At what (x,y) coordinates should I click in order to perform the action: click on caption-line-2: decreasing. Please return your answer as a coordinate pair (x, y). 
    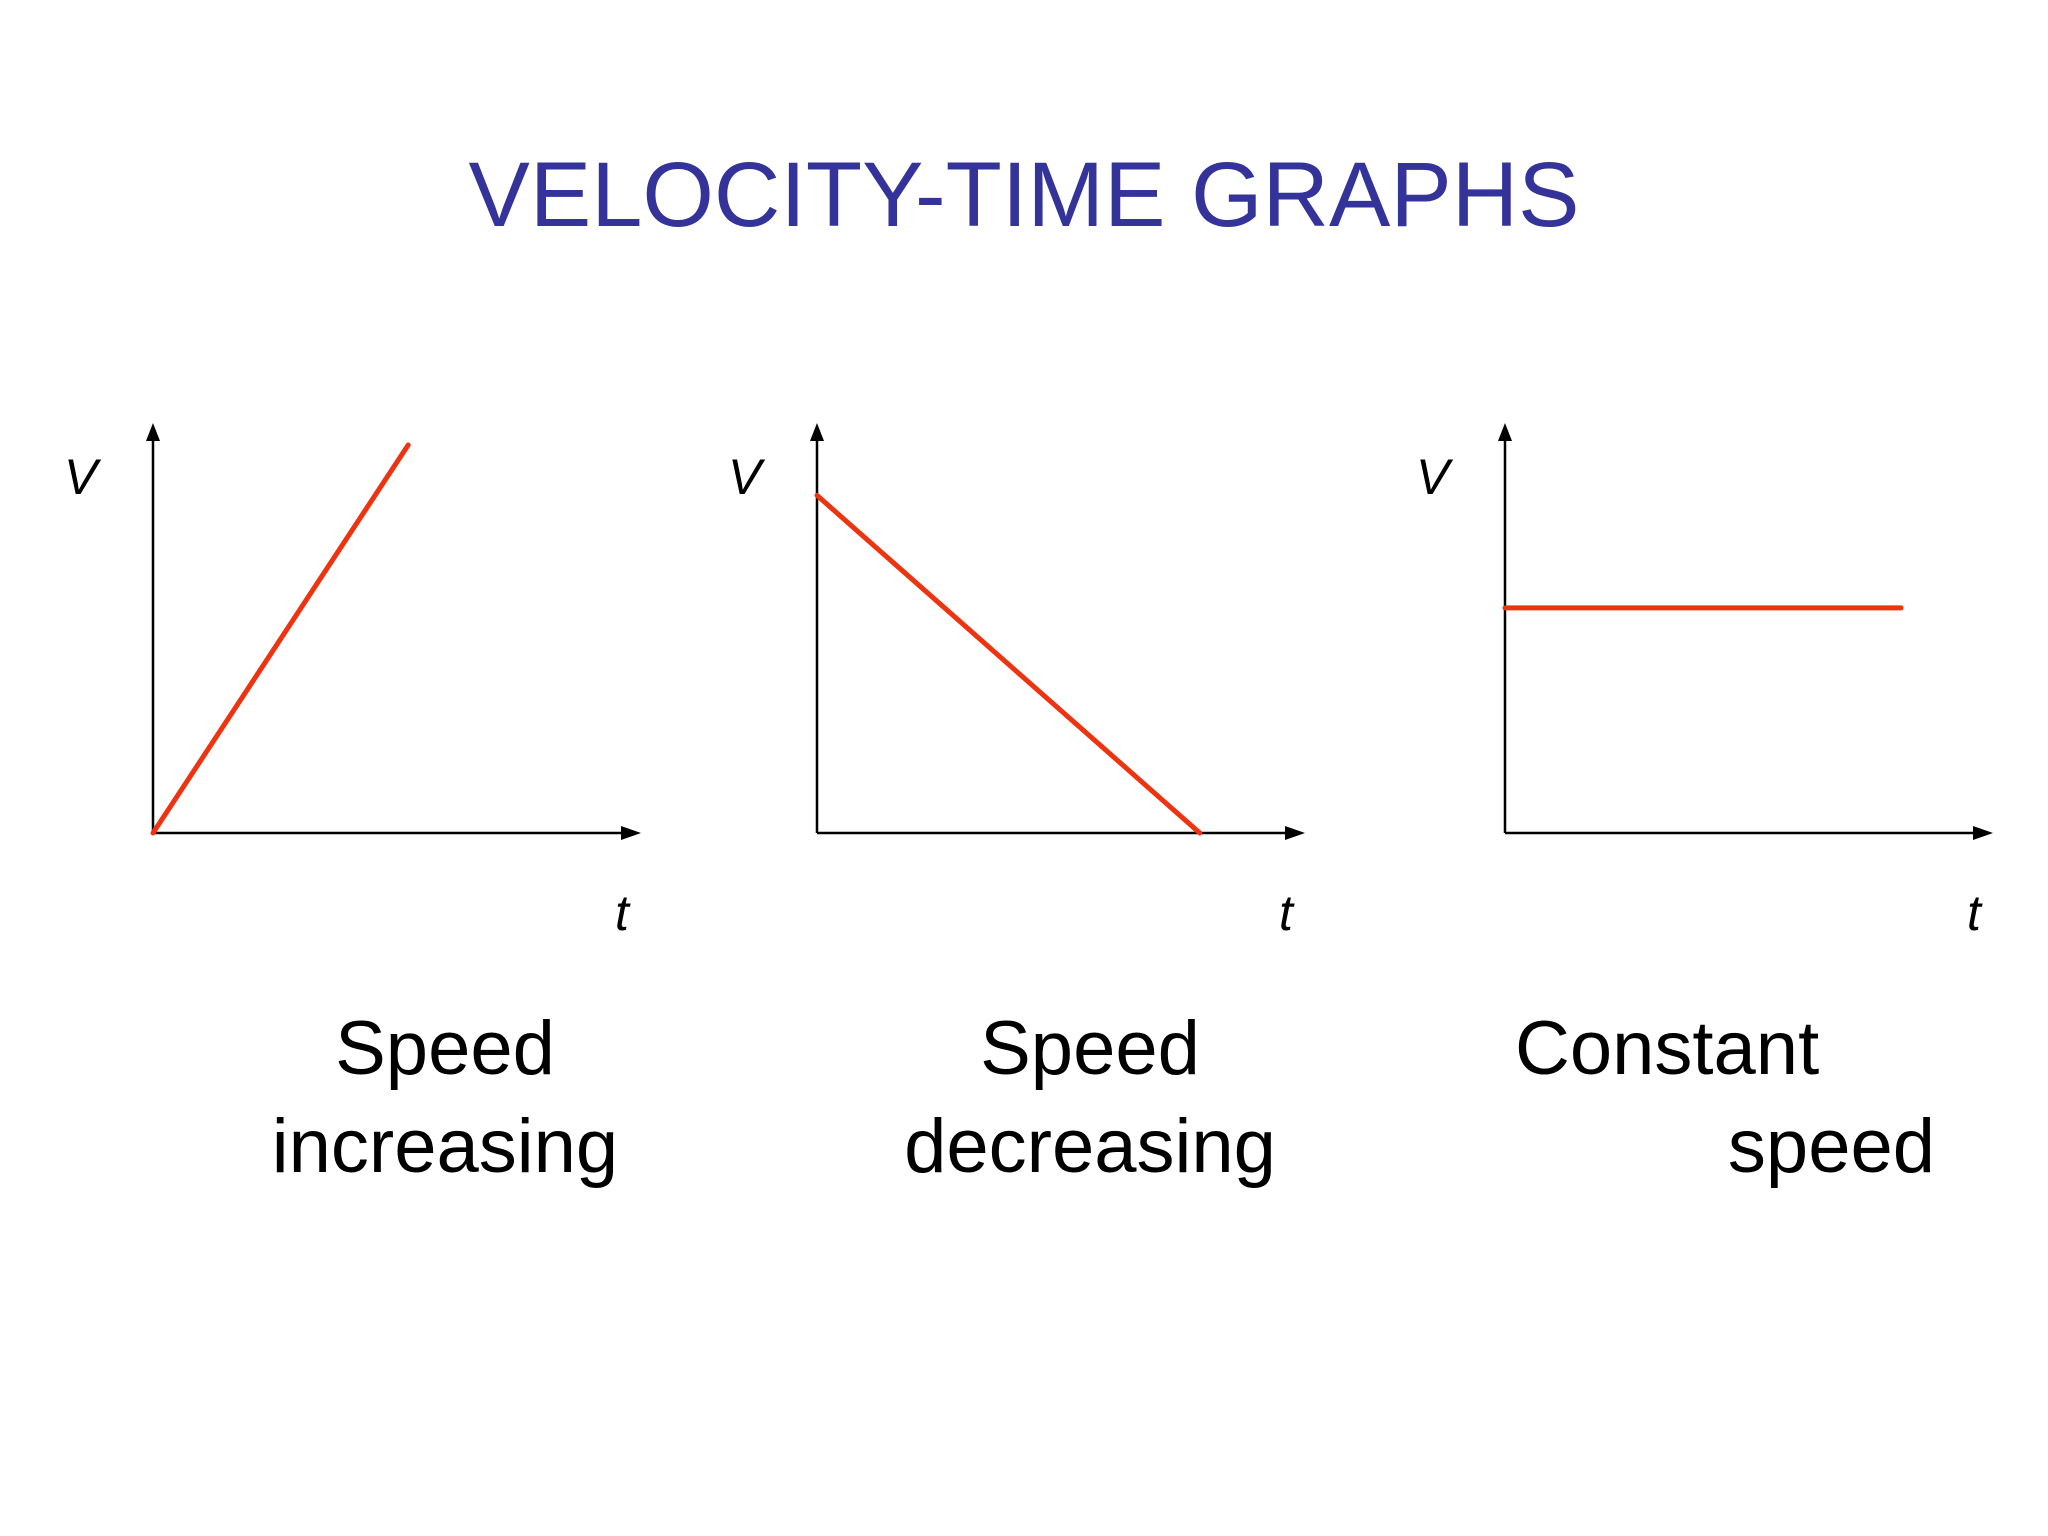
    Looking at the image, I should click on (1090, 1146).